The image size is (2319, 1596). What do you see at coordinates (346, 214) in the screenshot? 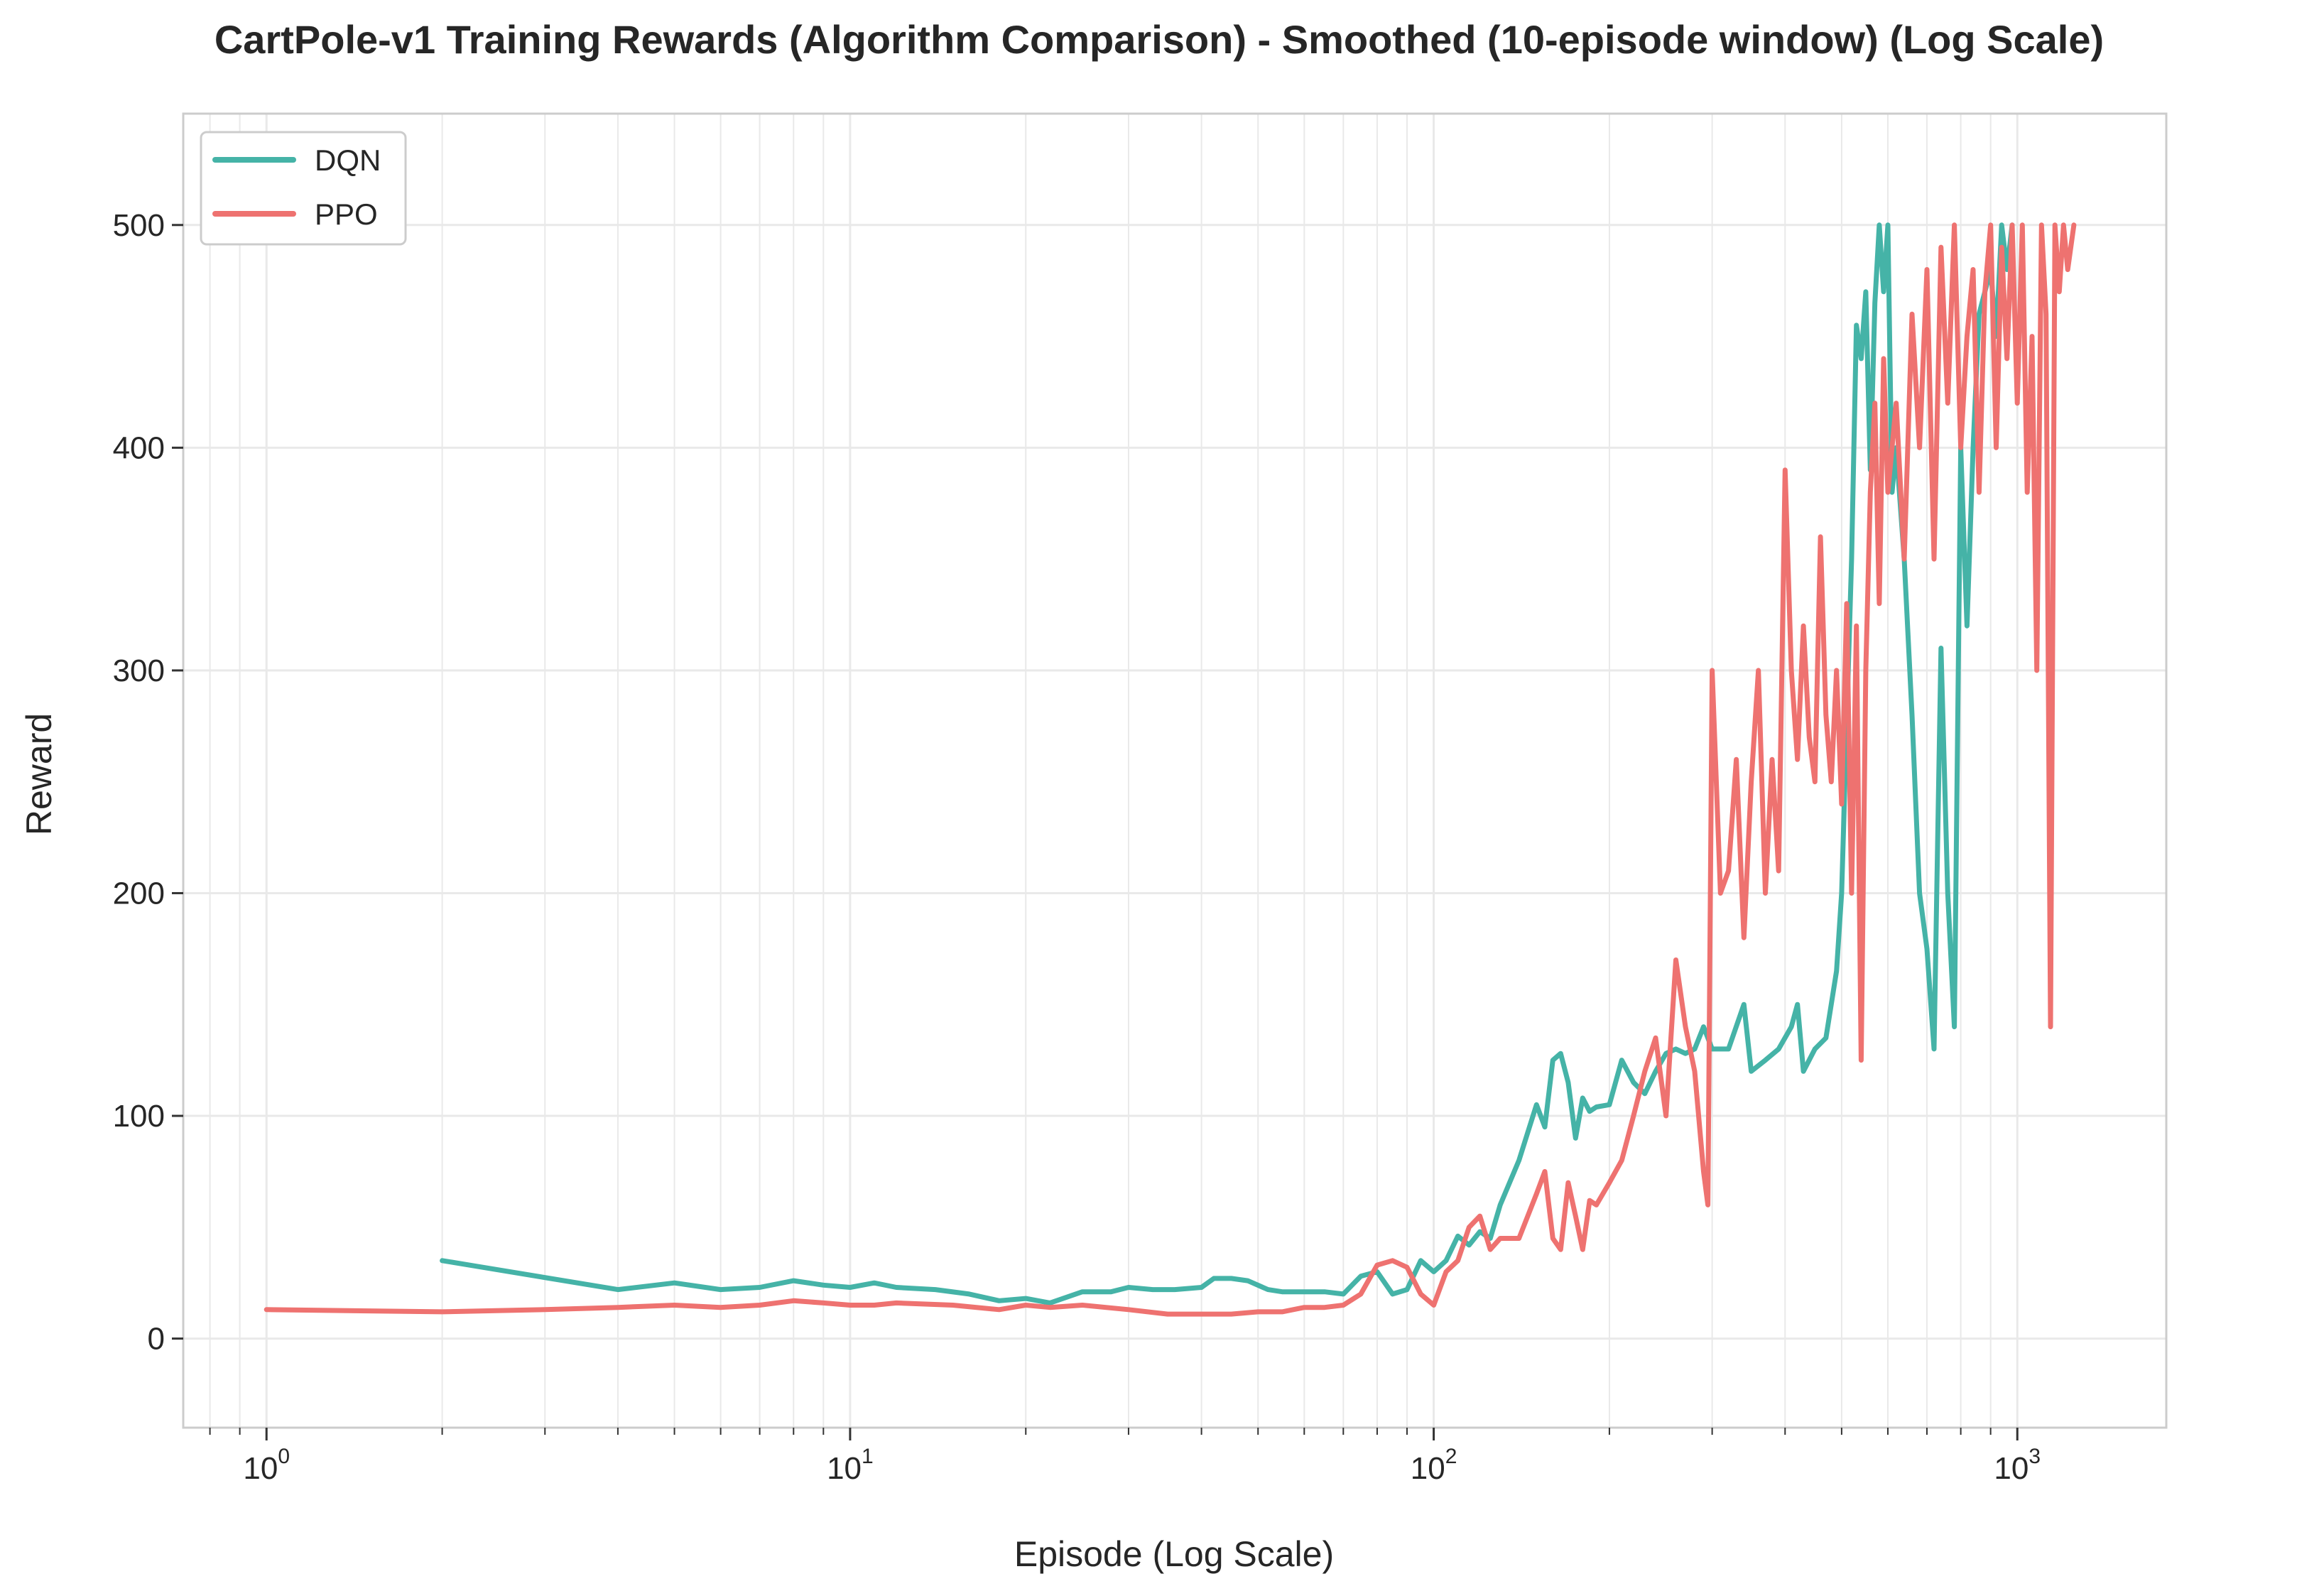
I see `legend-label-ppo: PPO` at bounding box center [346, 214].